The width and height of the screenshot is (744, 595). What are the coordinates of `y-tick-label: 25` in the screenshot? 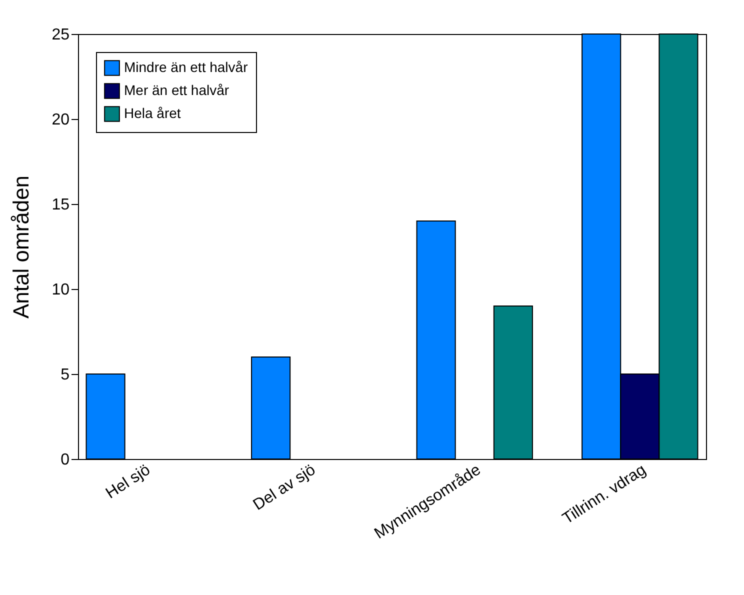 It's located at (61, 35).